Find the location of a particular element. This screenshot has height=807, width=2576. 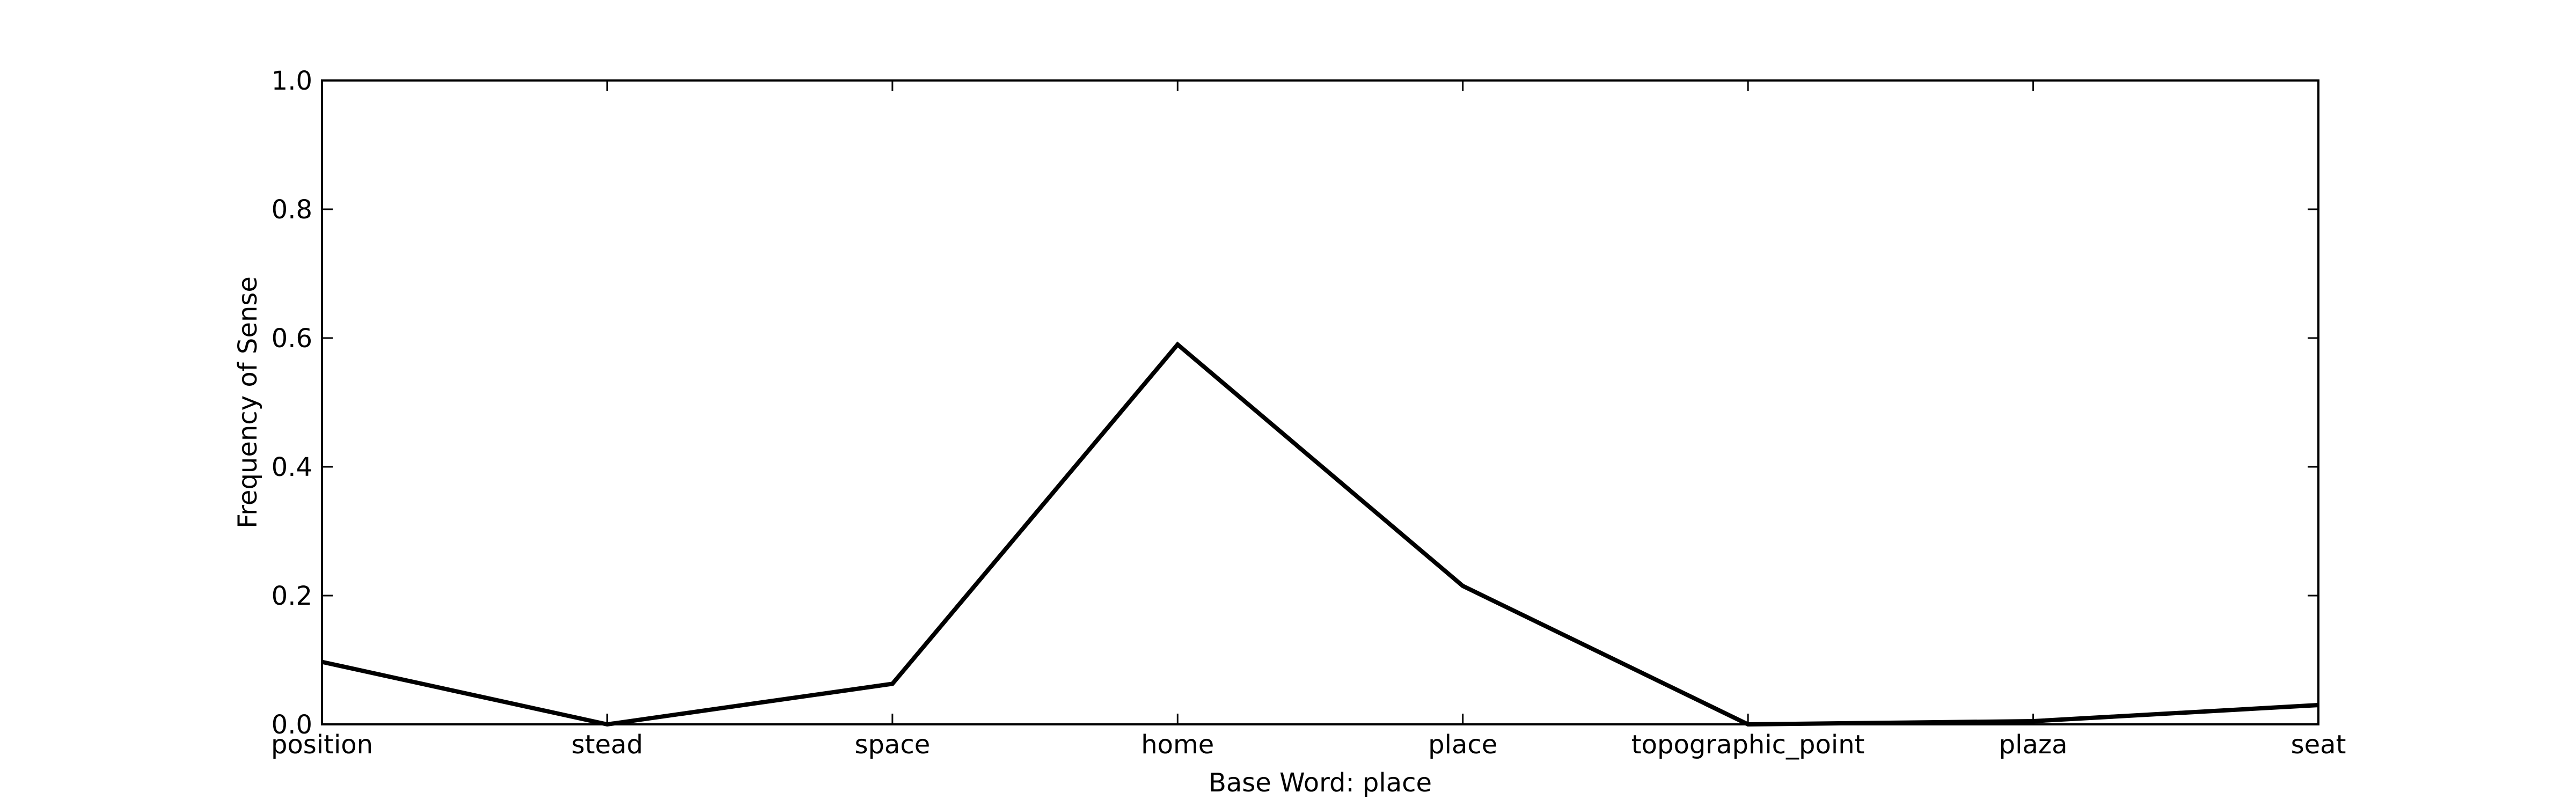

x-tick-label: plaza is located at coordinates (2033, 745).